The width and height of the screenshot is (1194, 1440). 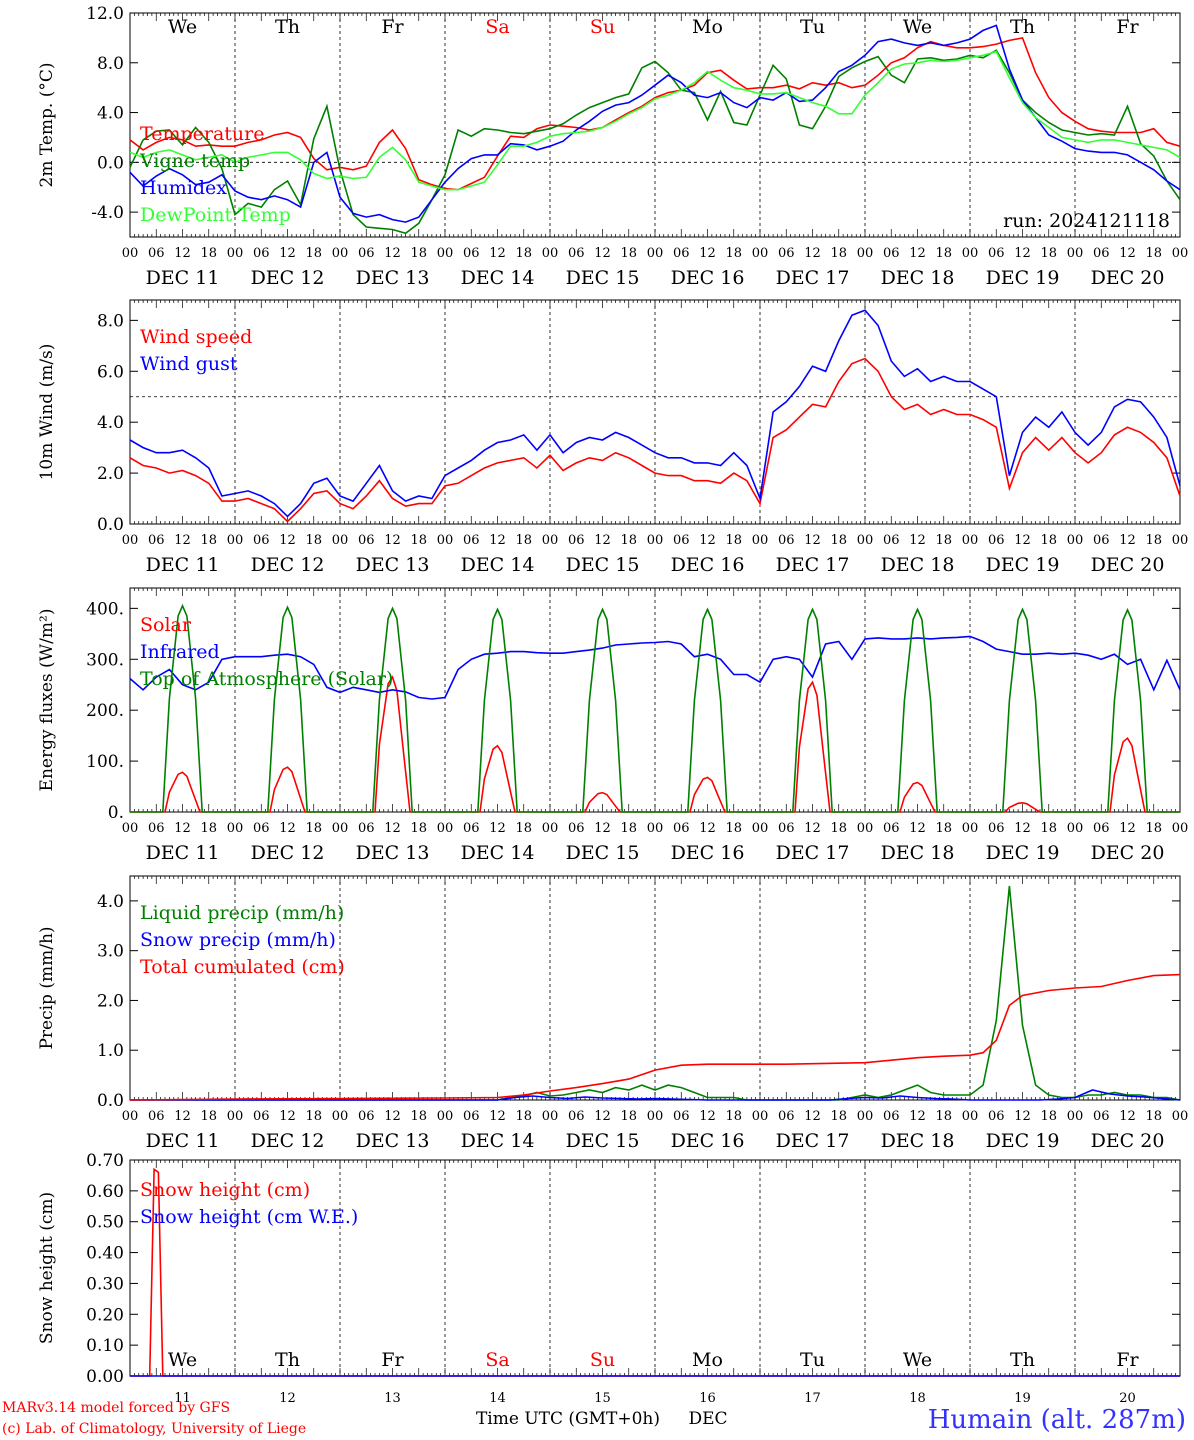 What do you see at coordinates (105, 762) in the screenshot?
I see `y-tick-label: 100.` at bounding box center [105, 762].